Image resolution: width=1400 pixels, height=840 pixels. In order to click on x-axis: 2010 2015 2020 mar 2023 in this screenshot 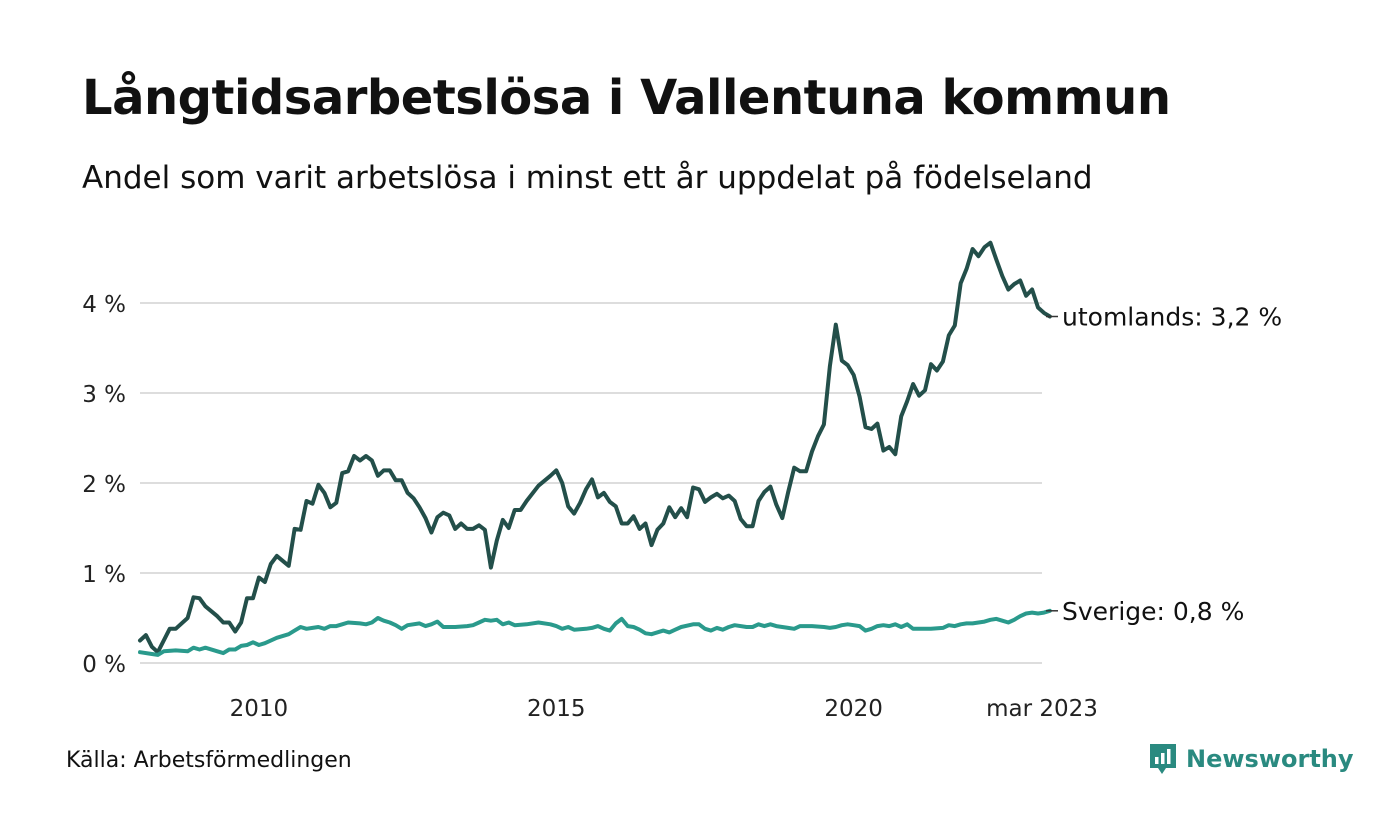, I will do `click(664, 709)`.